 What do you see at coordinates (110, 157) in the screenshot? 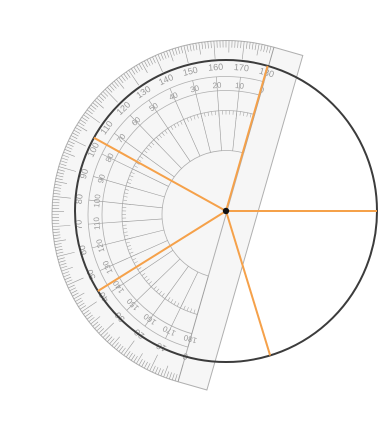
I see `protractor-inner-label: 80` at bounding box center [110, 157].